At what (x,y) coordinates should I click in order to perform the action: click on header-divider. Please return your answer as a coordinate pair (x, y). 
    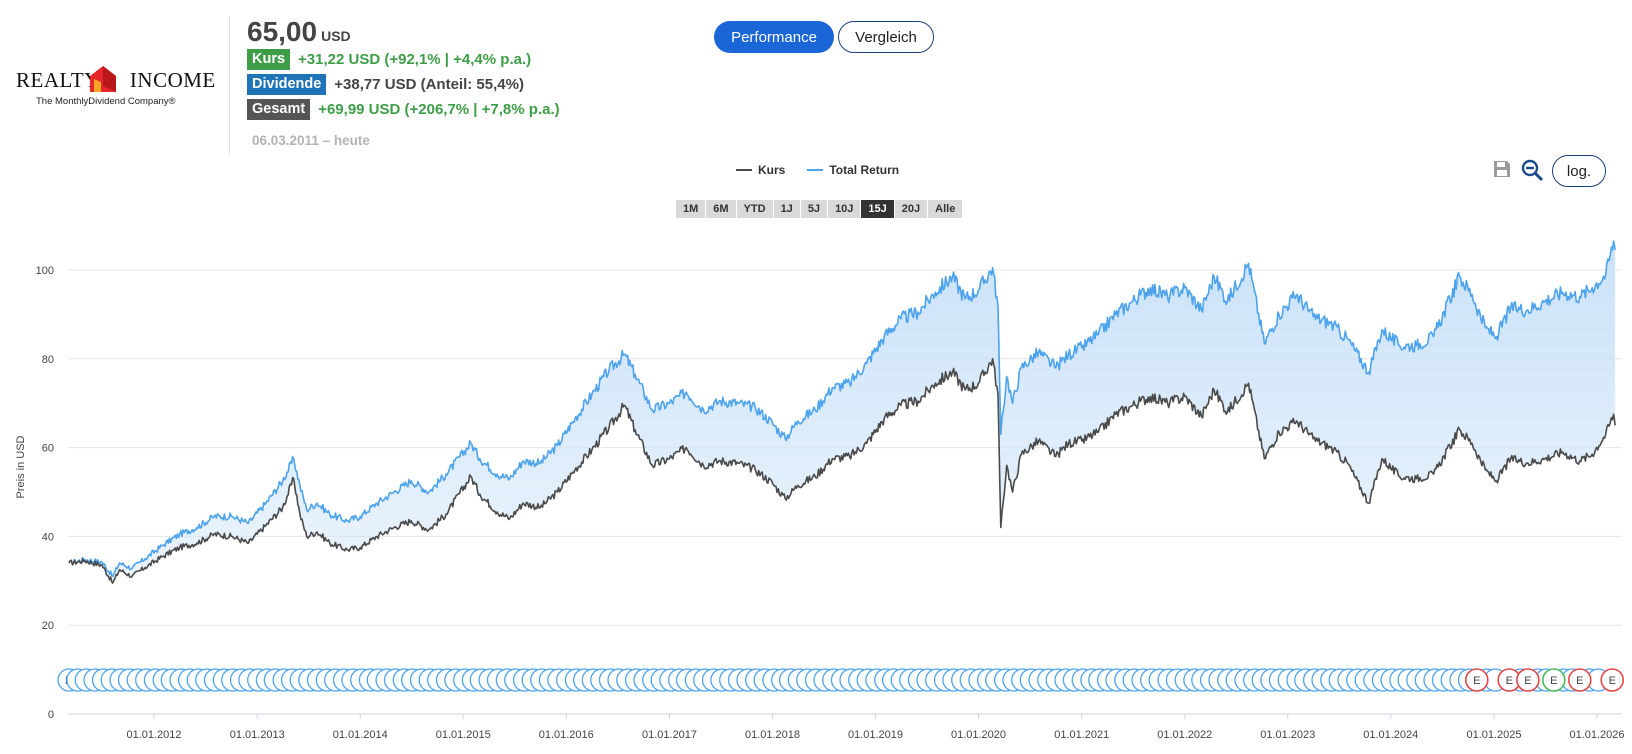
    Looking at the image, I should click on (229, 85).